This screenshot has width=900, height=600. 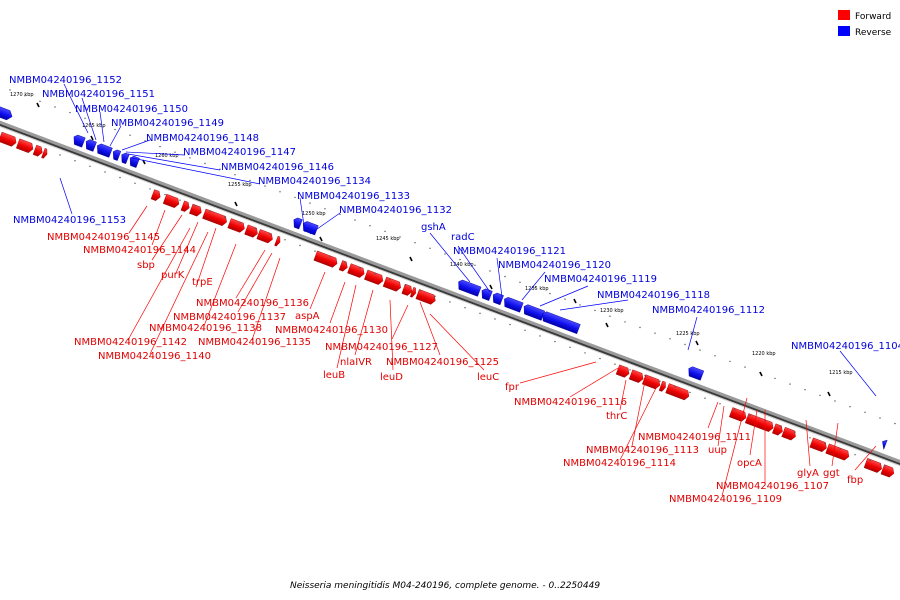 What do you see at coordinates (442, 362) in the screenshot?
I see `gene-label: NMBM04240196_1125` at bounding box center [442, 362].